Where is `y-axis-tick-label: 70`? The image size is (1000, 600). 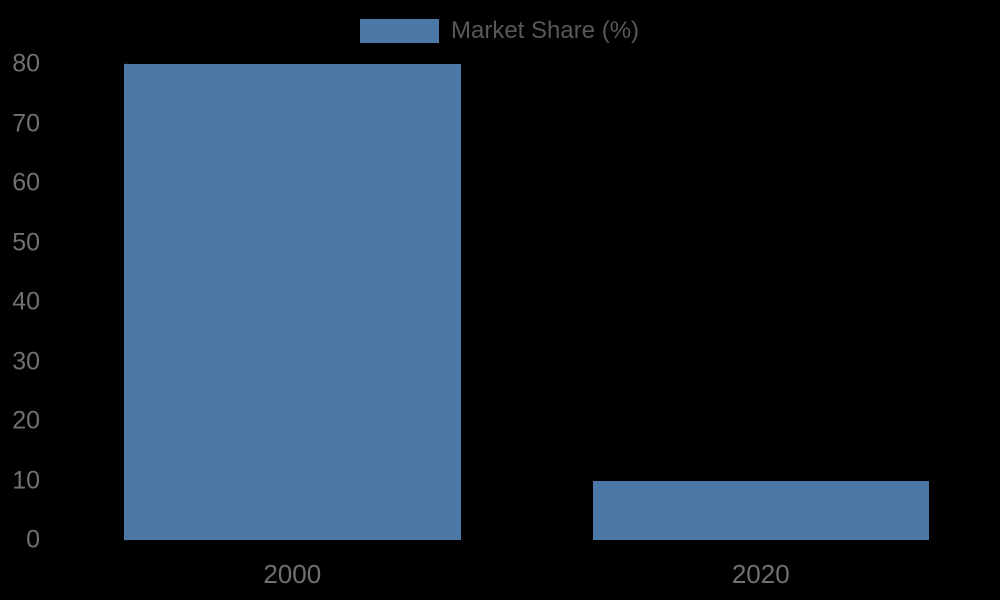 y-axis-tick-label: 70 is located at coordinates (26, 123).